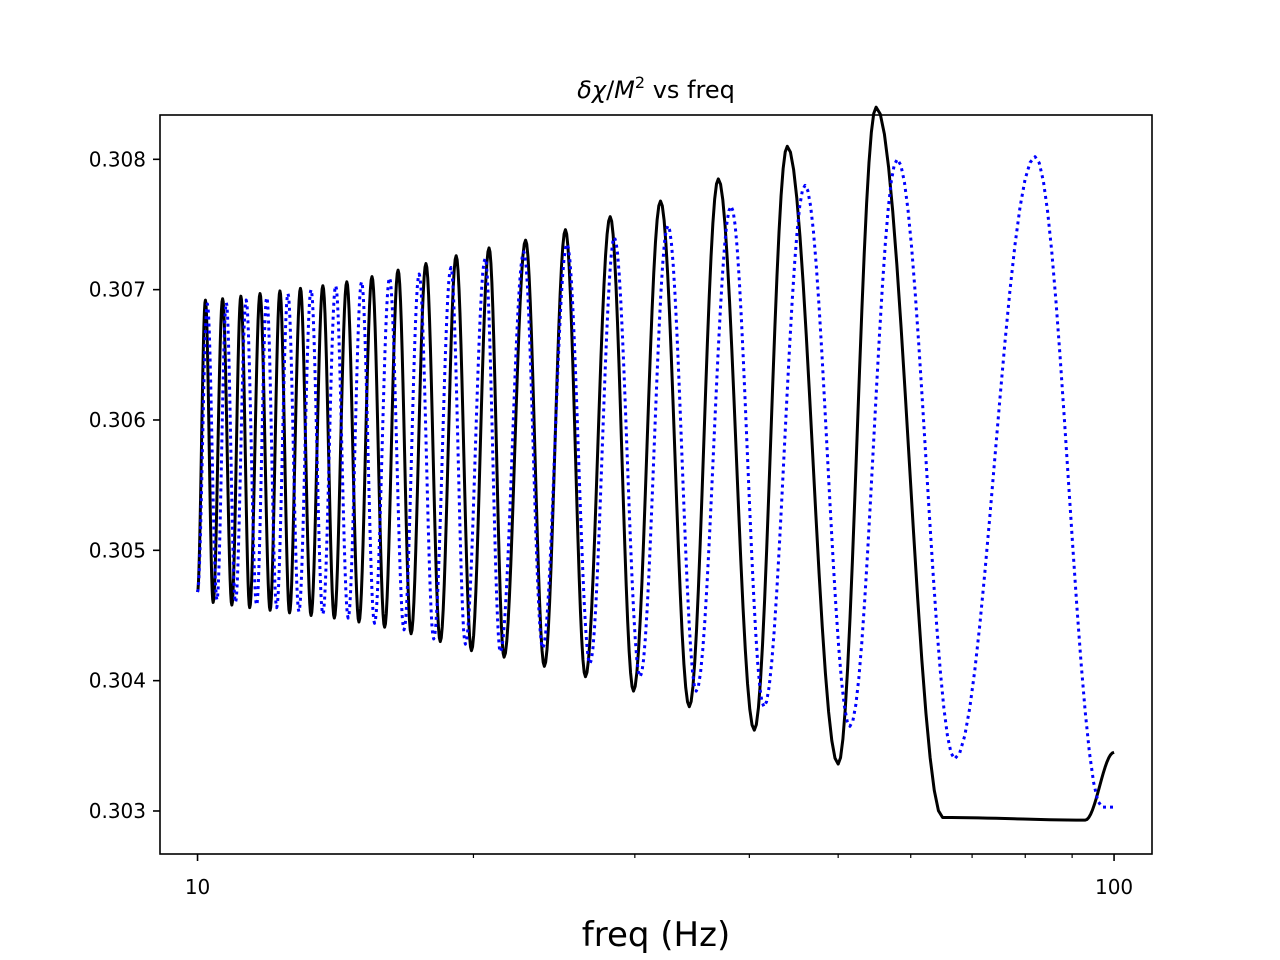  I want to click on y-tick-label: 0.303, so click(117, 811).